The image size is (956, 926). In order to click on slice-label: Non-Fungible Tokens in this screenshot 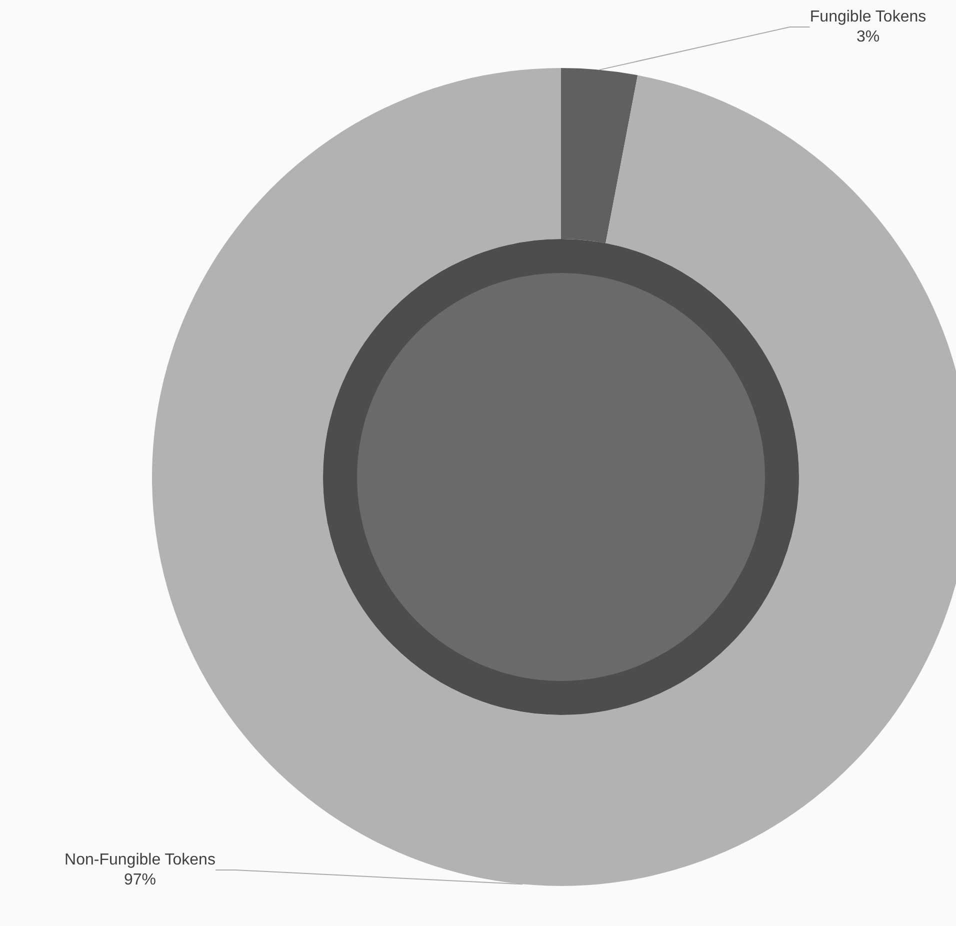, I will do `click(140, 860)`.